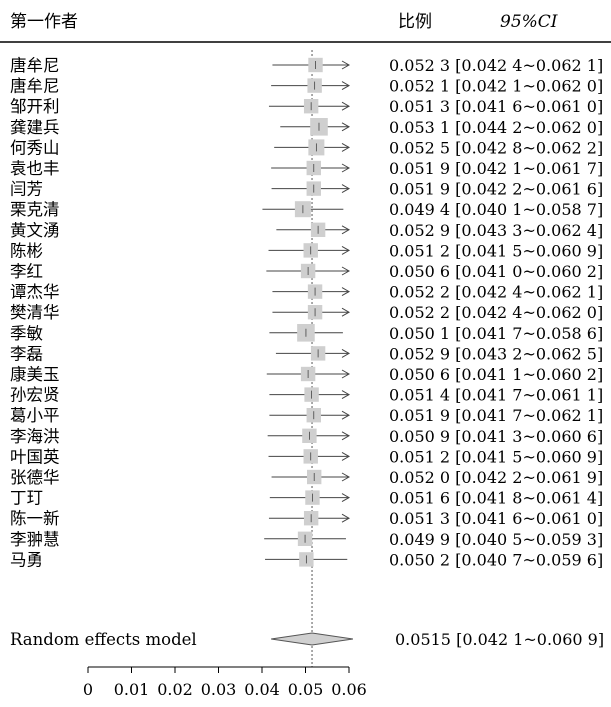 The height and width of the screenshot is (707, 611). I want to click on study-row: 黄文湧 0.052 9 [0.043 3~0.062 4], so click(306, 230).